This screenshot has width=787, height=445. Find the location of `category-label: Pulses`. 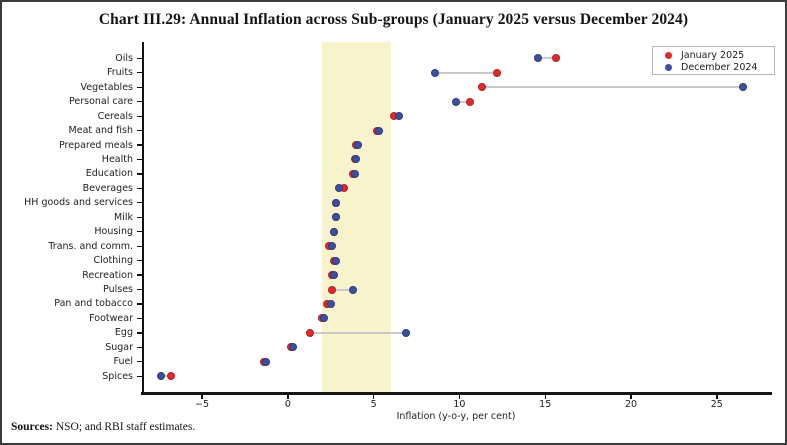

category-label: Pulses is located at coordinates (118, 289).